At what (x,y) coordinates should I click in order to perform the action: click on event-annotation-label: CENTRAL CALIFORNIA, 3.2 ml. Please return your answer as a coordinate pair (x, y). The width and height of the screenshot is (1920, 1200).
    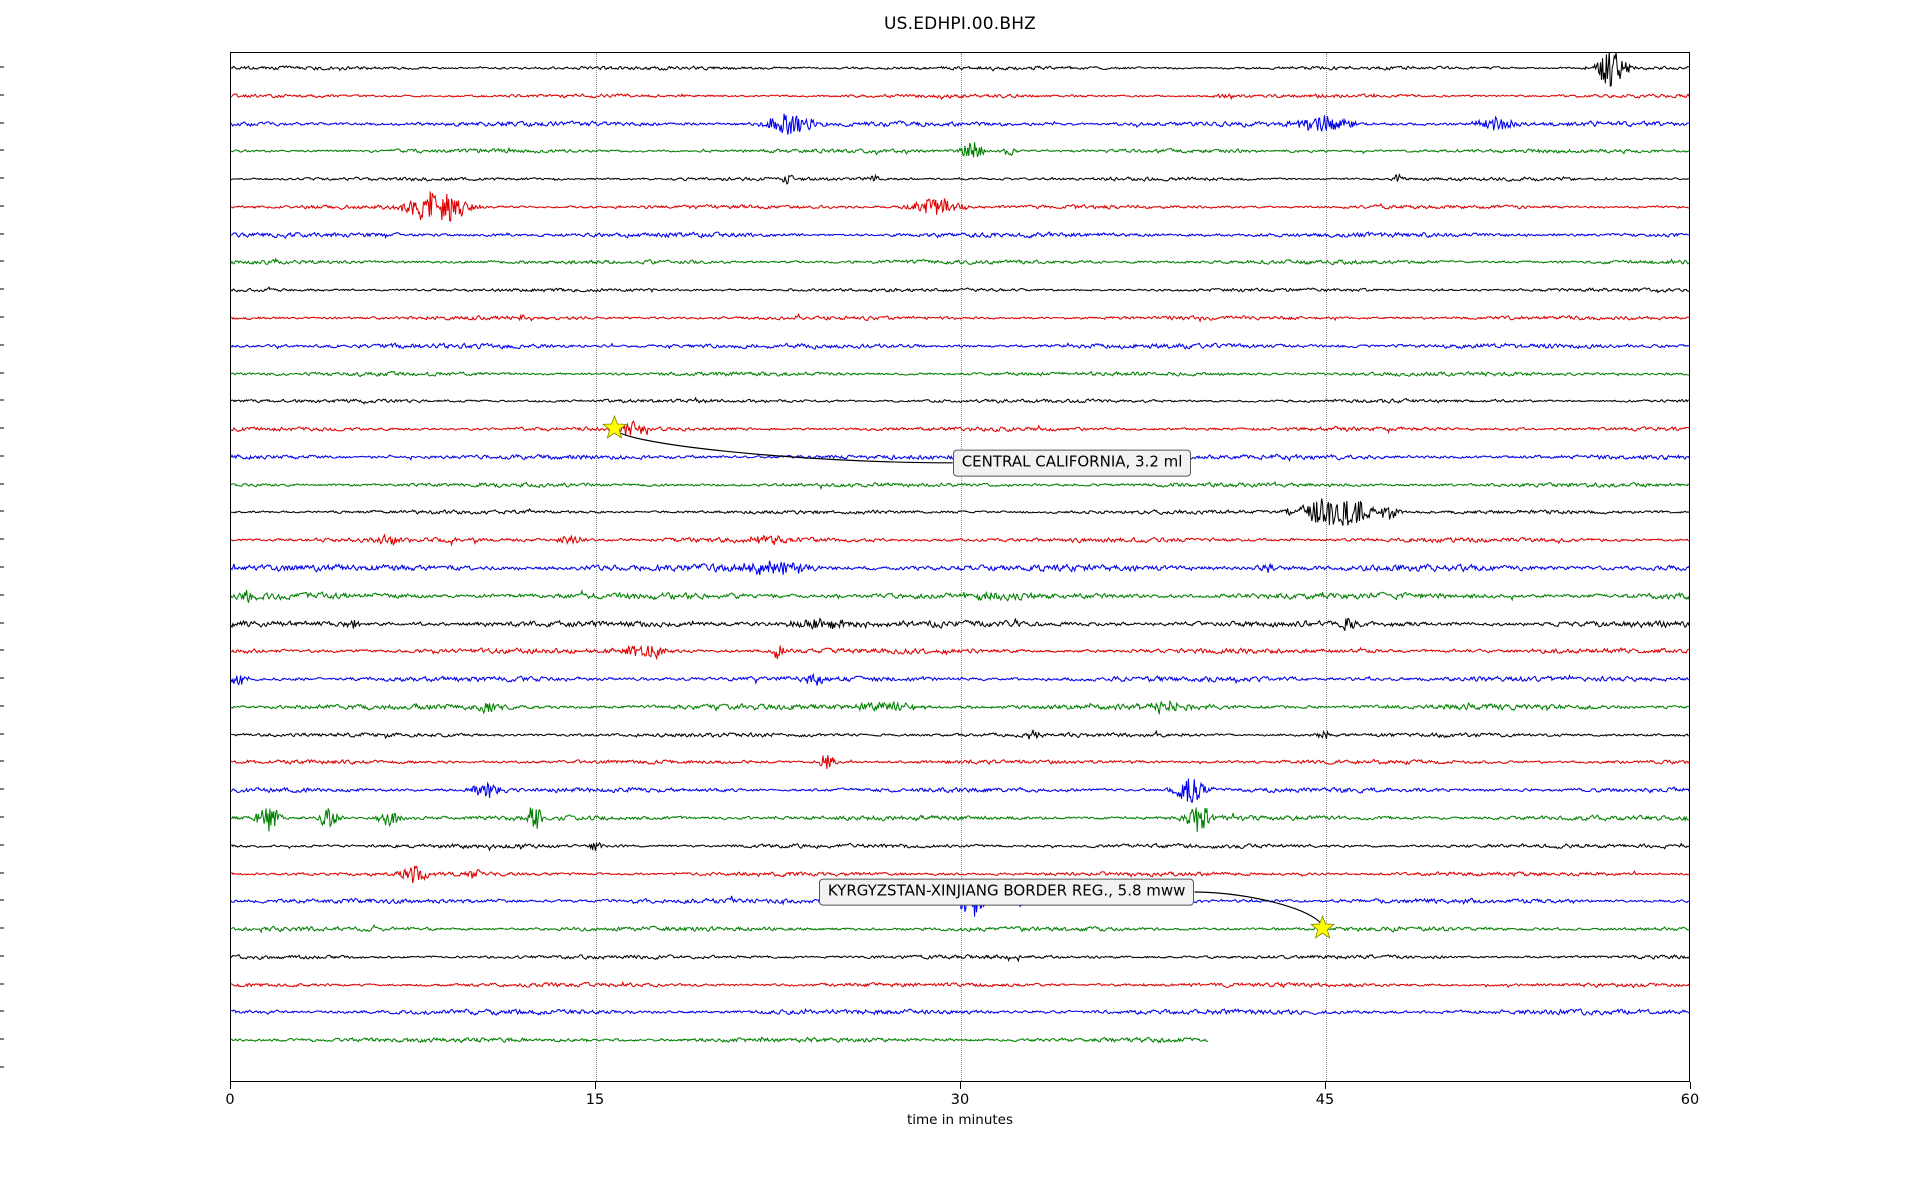
    Looking at the image, I should click on (1072, 463).